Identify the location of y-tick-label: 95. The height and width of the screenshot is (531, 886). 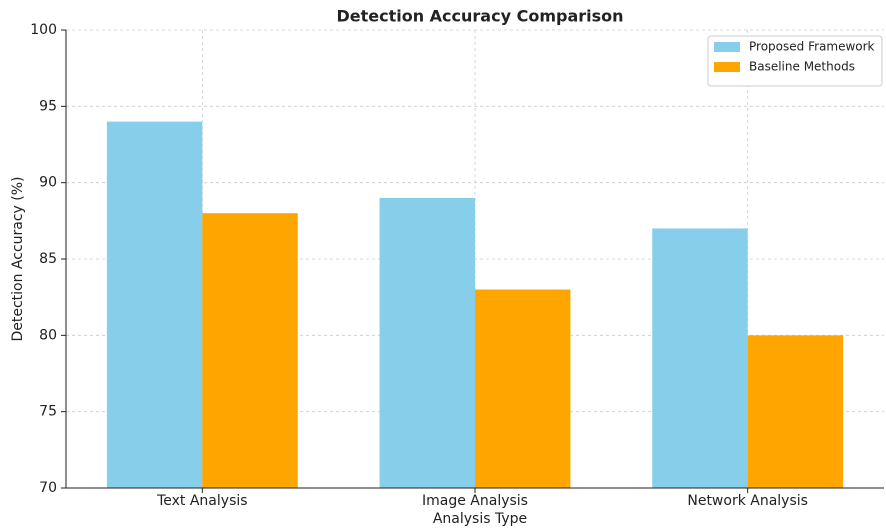
(48, 106).